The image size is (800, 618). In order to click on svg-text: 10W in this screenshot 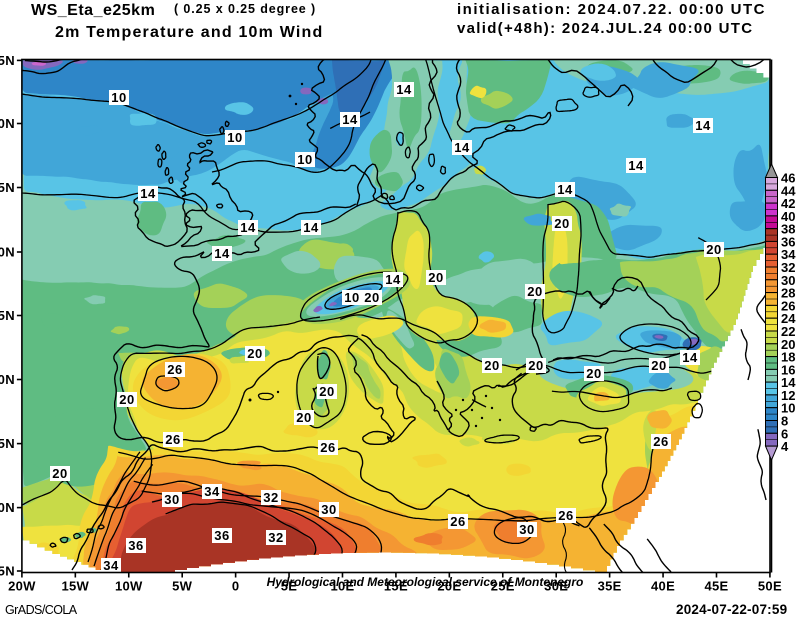, I will do `click(129, 586)`.